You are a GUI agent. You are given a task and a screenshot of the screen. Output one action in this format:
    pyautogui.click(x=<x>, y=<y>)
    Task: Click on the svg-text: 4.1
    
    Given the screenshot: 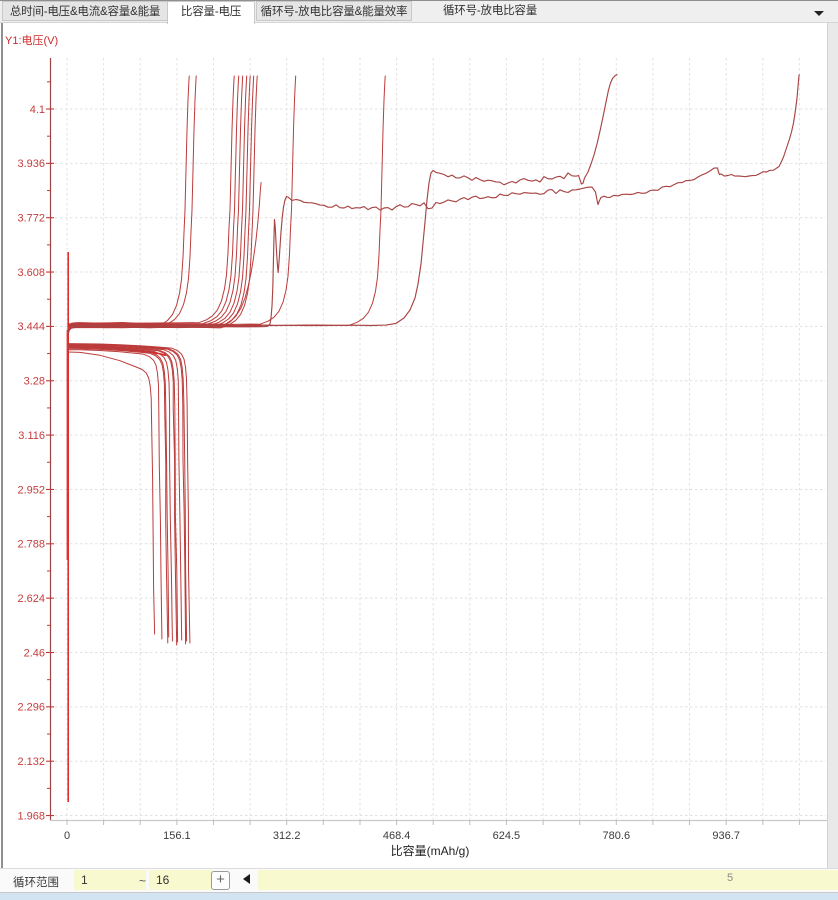 What is the action you would take?
    pyautogui.click(x=37, y=110)
    